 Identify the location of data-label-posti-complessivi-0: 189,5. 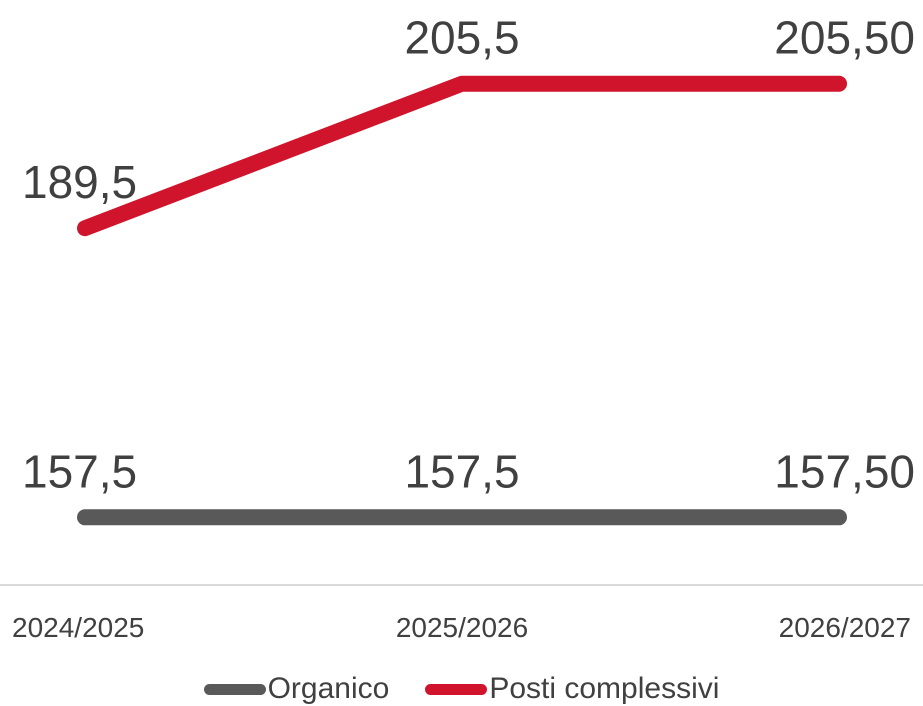
(79, 182).